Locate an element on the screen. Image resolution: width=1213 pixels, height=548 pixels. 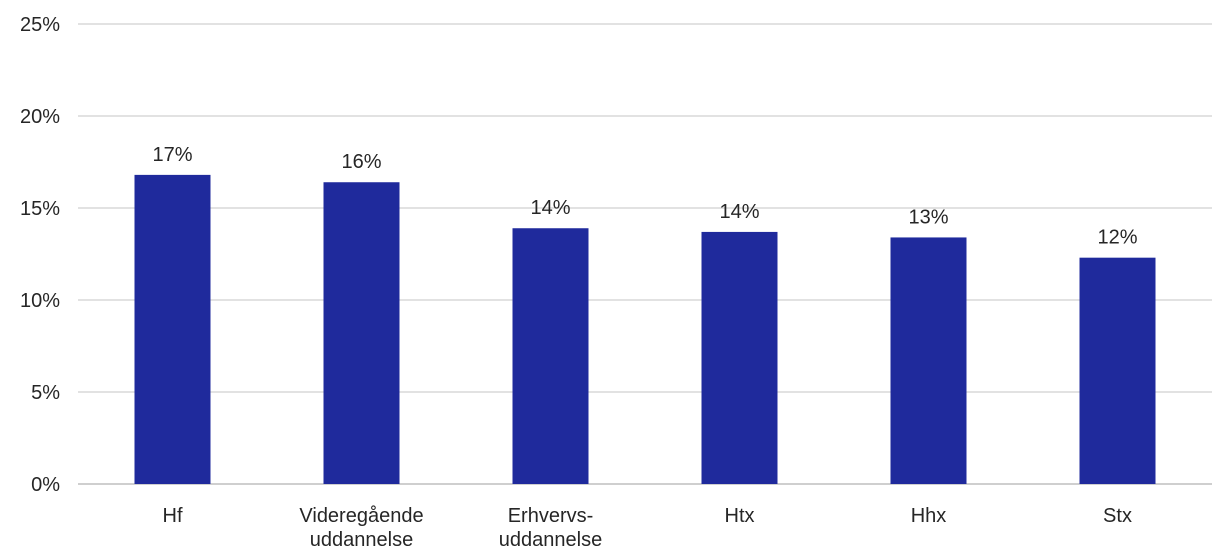
category-label: Videregående uddannelse is located at coordinates (361, 526).